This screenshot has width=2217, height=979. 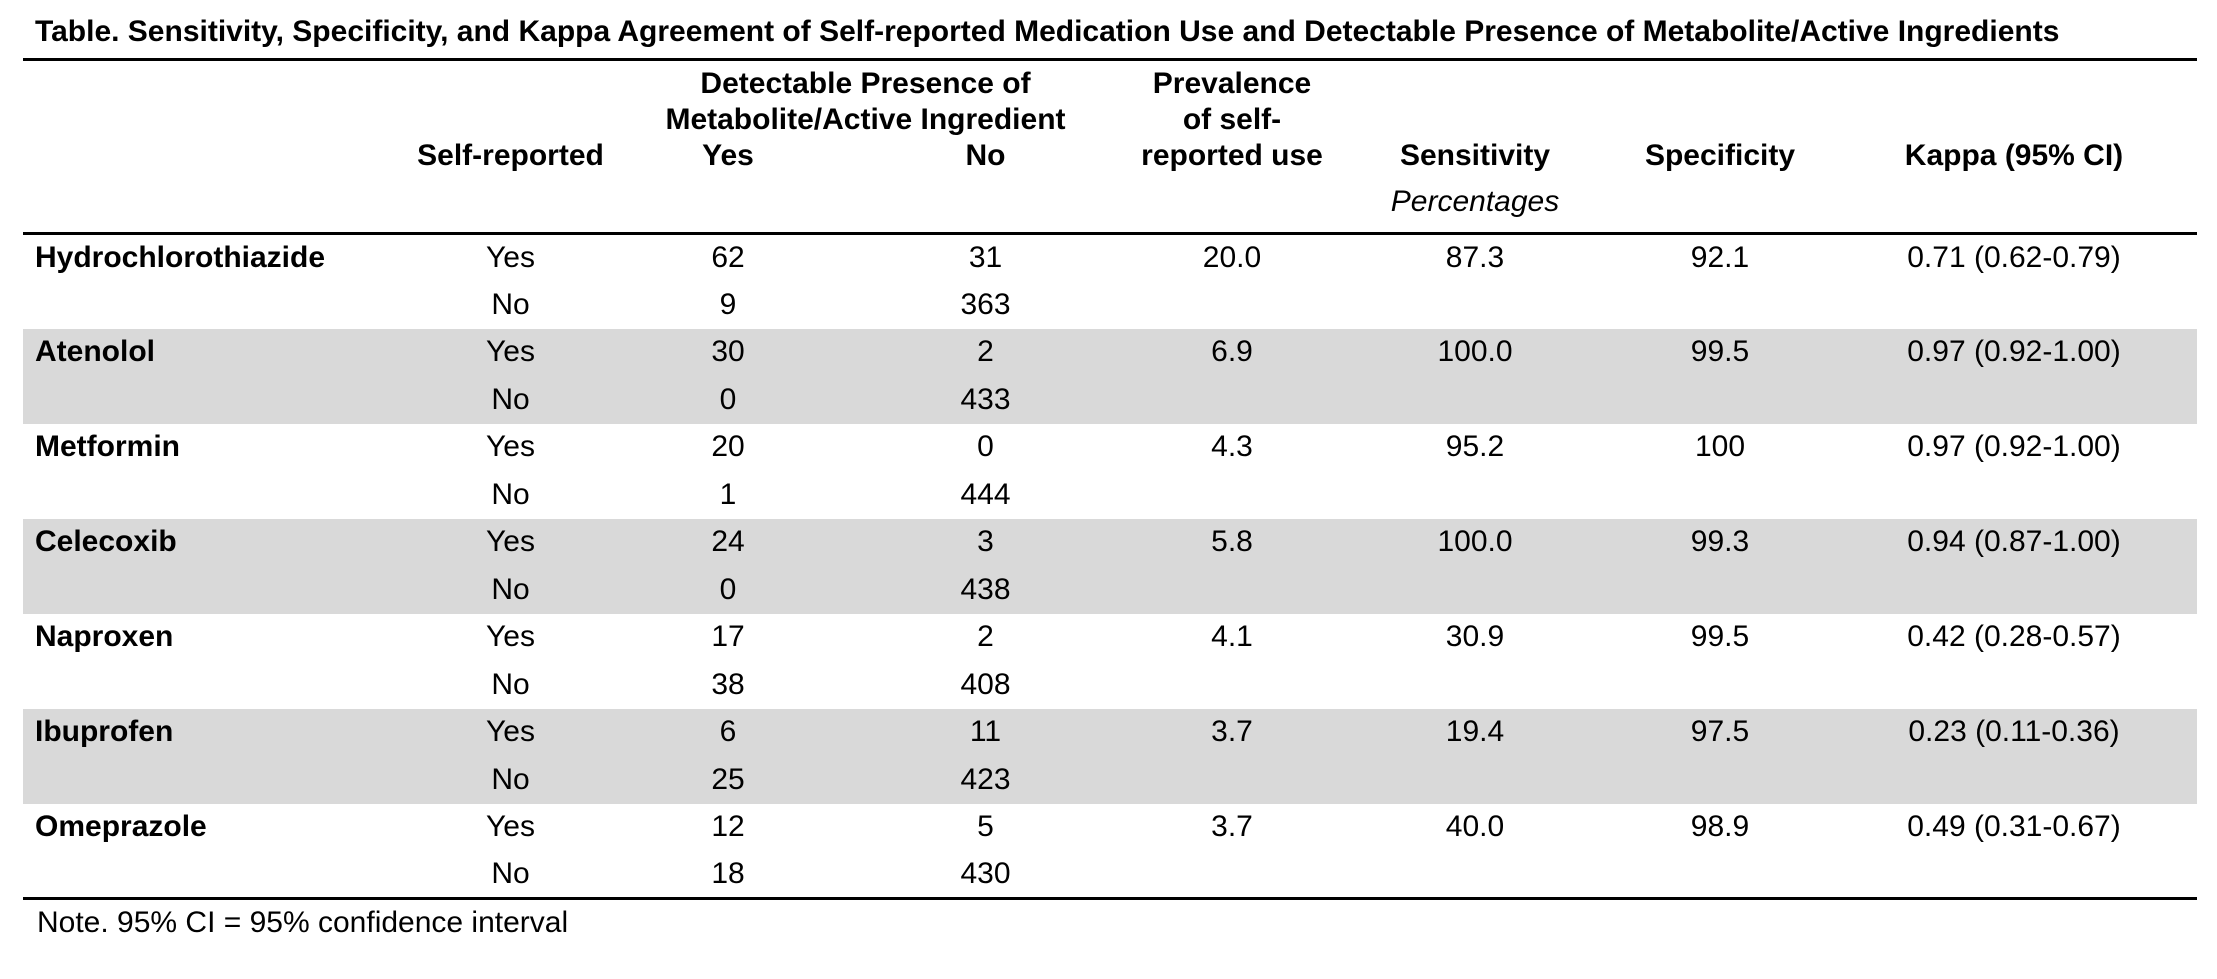 I want to click on cell-detect-yes: 24, so click(x=728, y=542).